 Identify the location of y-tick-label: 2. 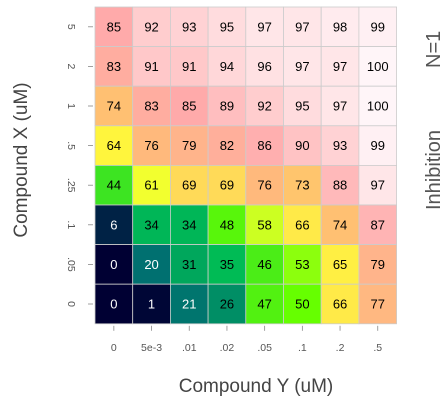
(71, 66).